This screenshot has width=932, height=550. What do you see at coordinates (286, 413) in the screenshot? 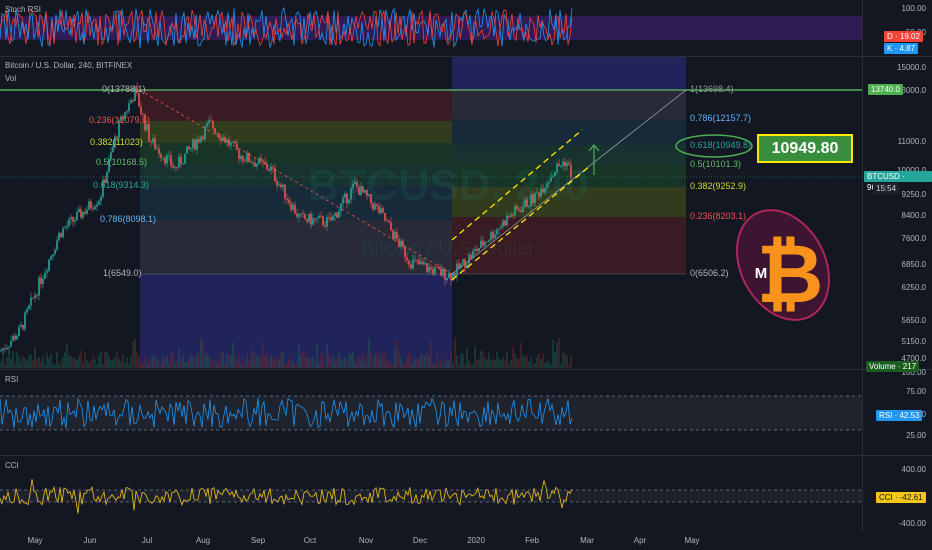
I see `rsi-series` at bounding box center [286, 413].